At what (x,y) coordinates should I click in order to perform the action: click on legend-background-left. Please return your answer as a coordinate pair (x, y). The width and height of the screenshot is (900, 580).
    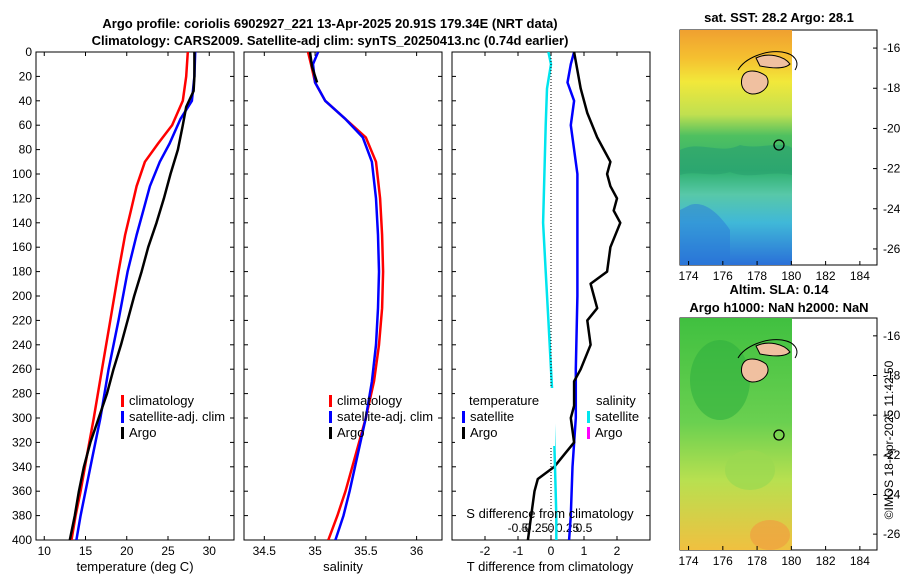
    Looking at the image, I should click on (505, 417).